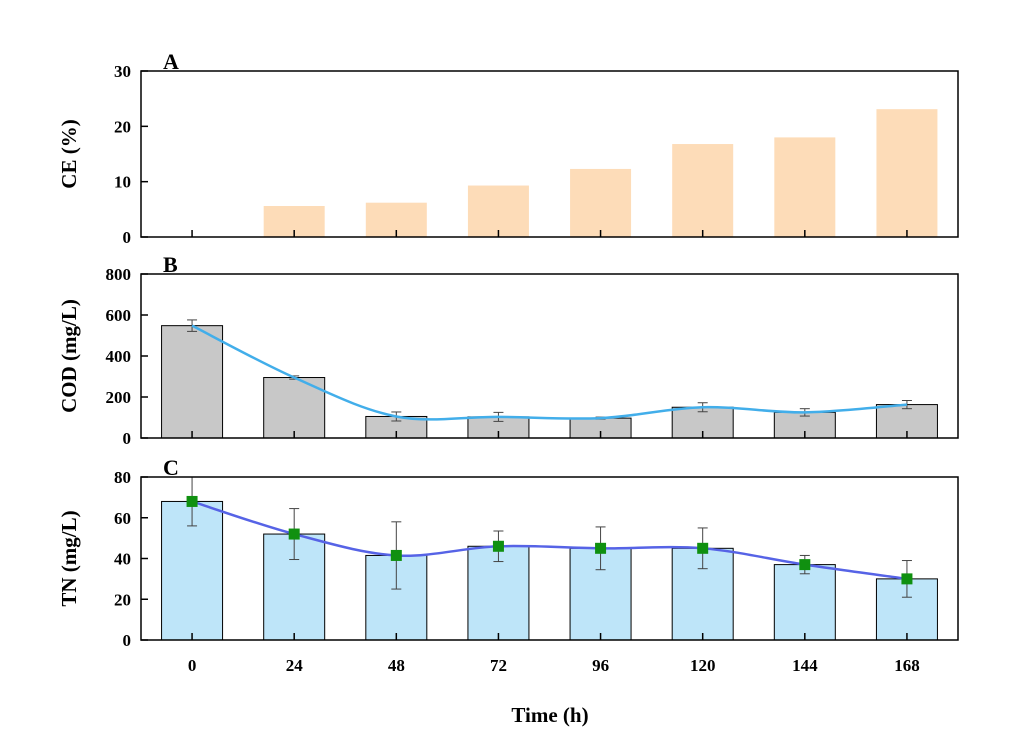 The width and height of the screenshot is (1029, 746). I want to click on y-tick-label-b-400: 400, so click(119, 356).